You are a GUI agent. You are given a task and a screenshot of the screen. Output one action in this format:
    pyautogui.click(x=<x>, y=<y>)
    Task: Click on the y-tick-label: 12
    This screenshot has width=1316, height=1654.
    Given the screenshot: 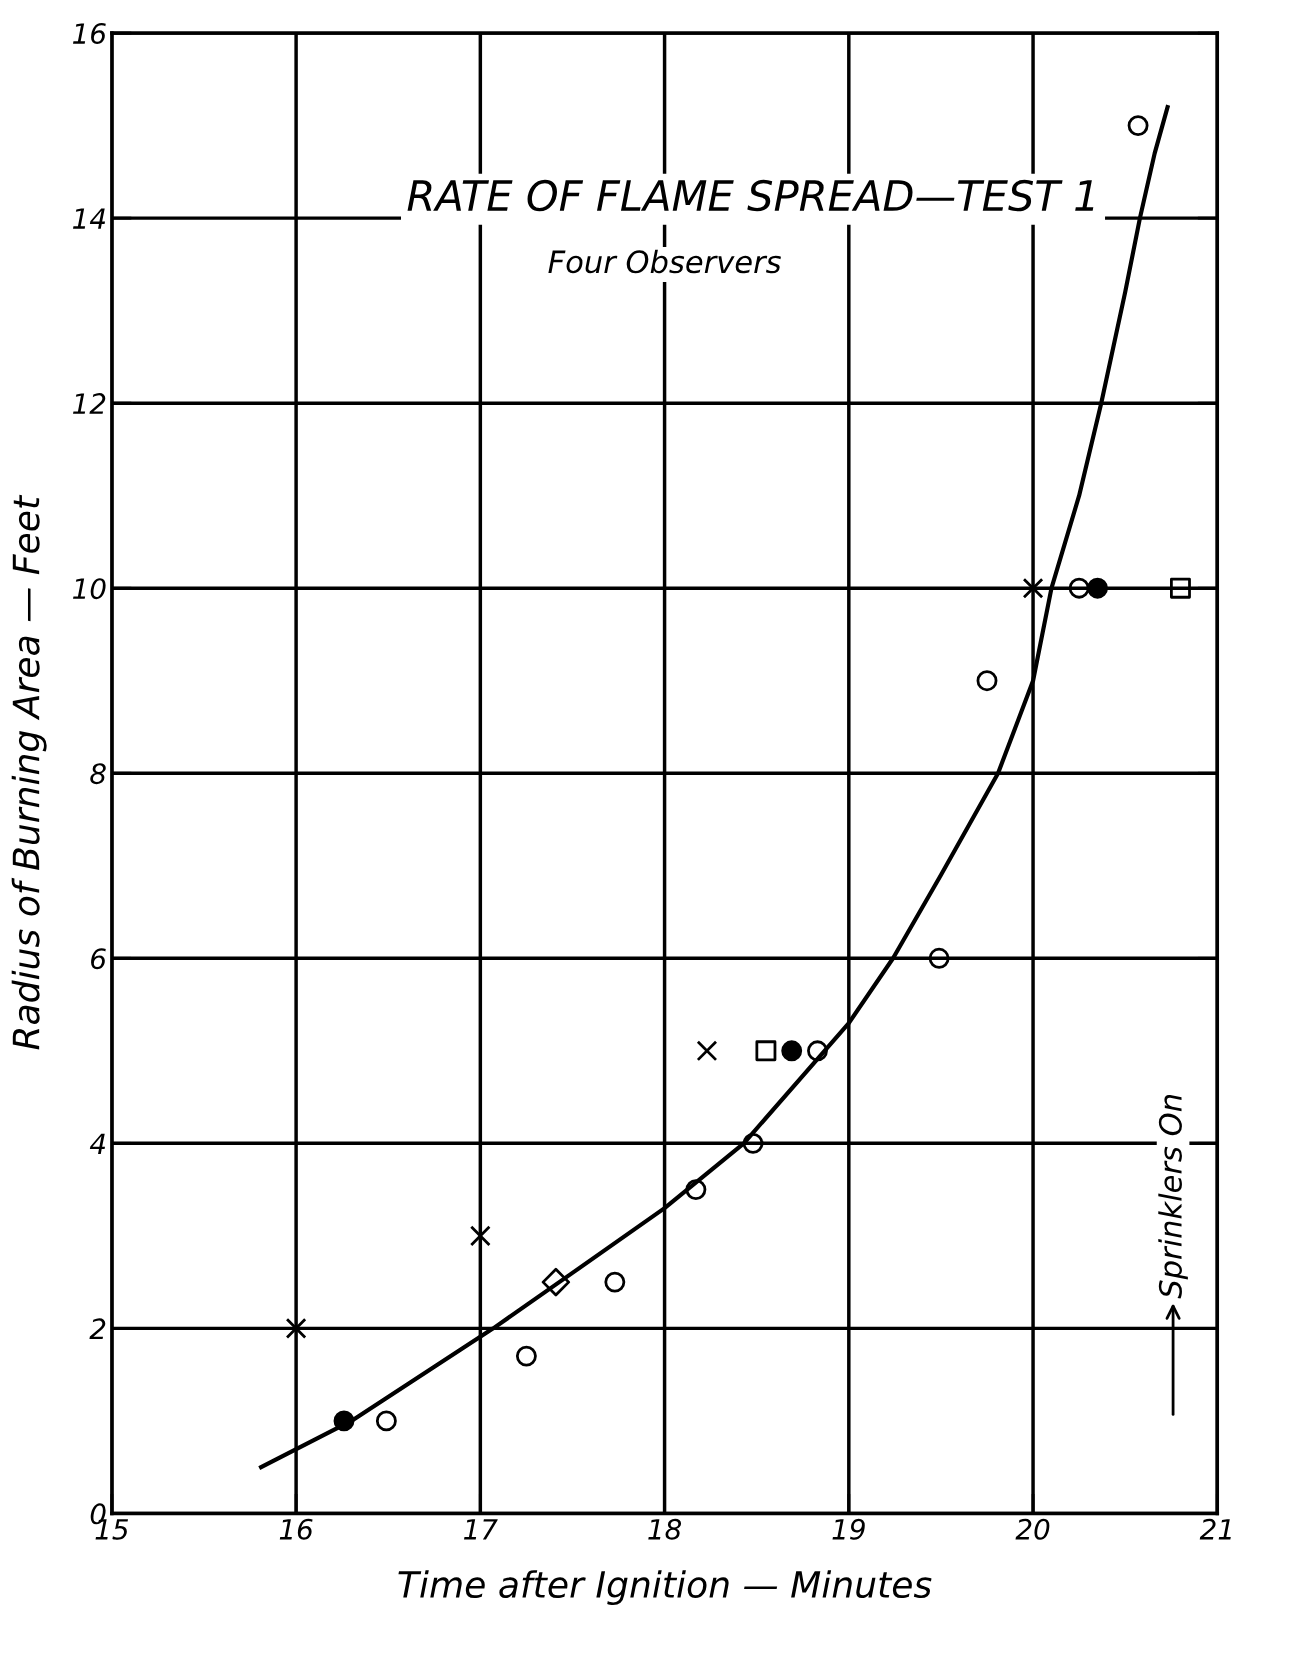 What is the action you would take?
    pyautogui.click(x=89, y=403)
    